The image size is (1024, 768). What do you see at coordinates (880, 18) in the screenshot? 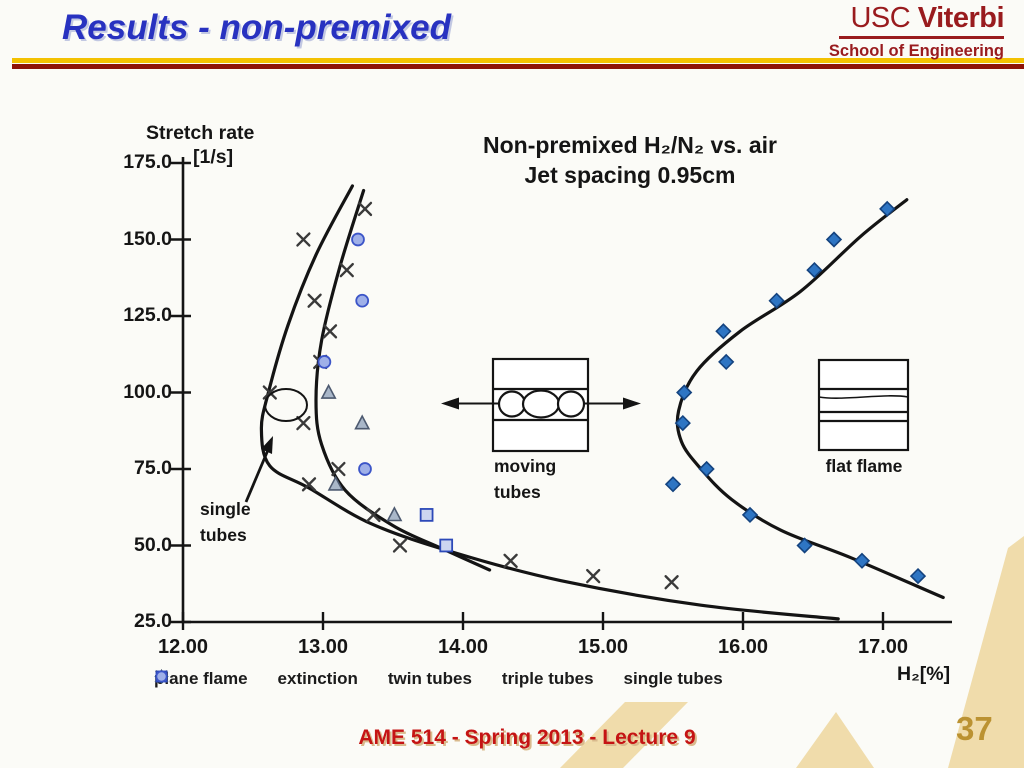
I see `logo-usc-text: USC` at bounding box center [880, 18].